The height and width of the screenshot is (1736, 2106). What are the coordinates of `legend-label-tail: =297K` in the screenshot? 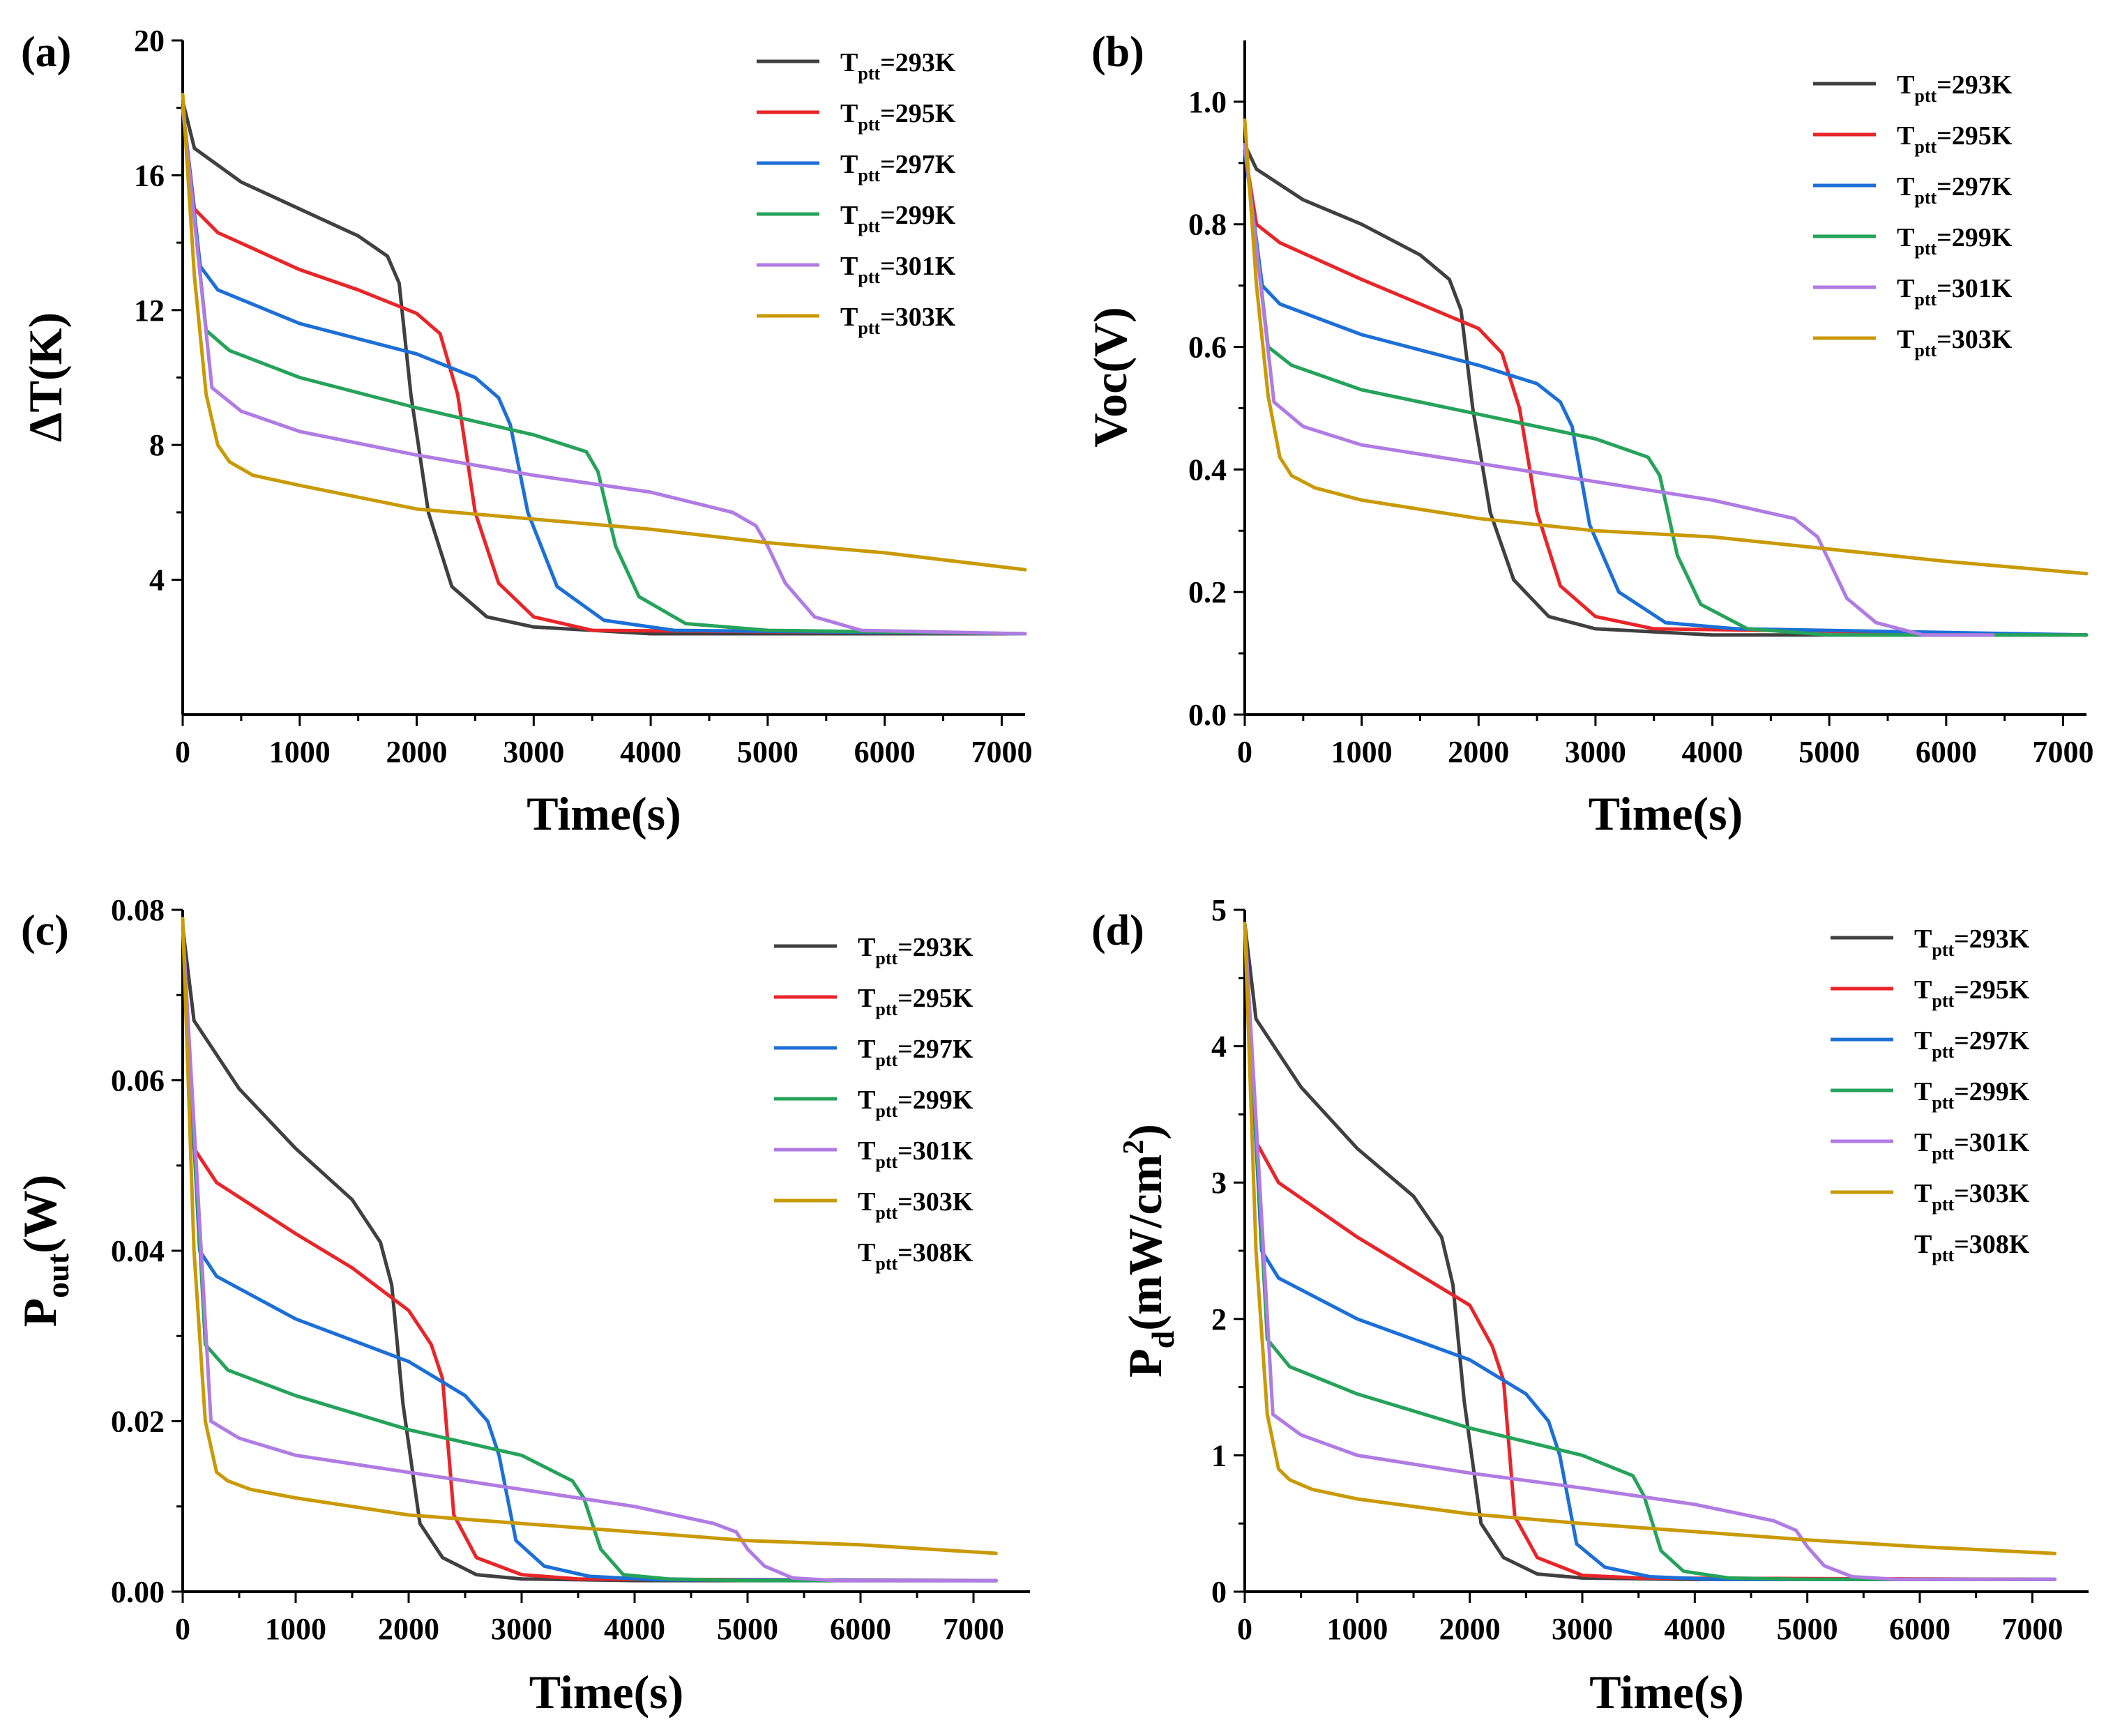 It's located at (918, 165).